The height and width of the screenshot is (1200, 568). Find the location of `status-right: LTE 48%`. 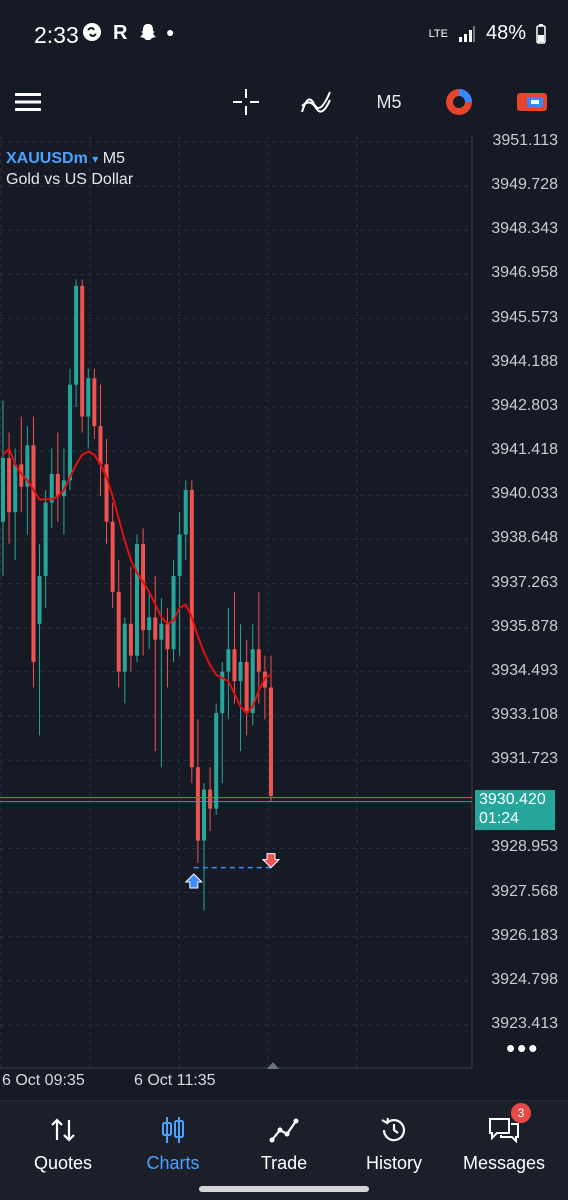

status-right: LTE 48% is located at coordinates (487, 33).